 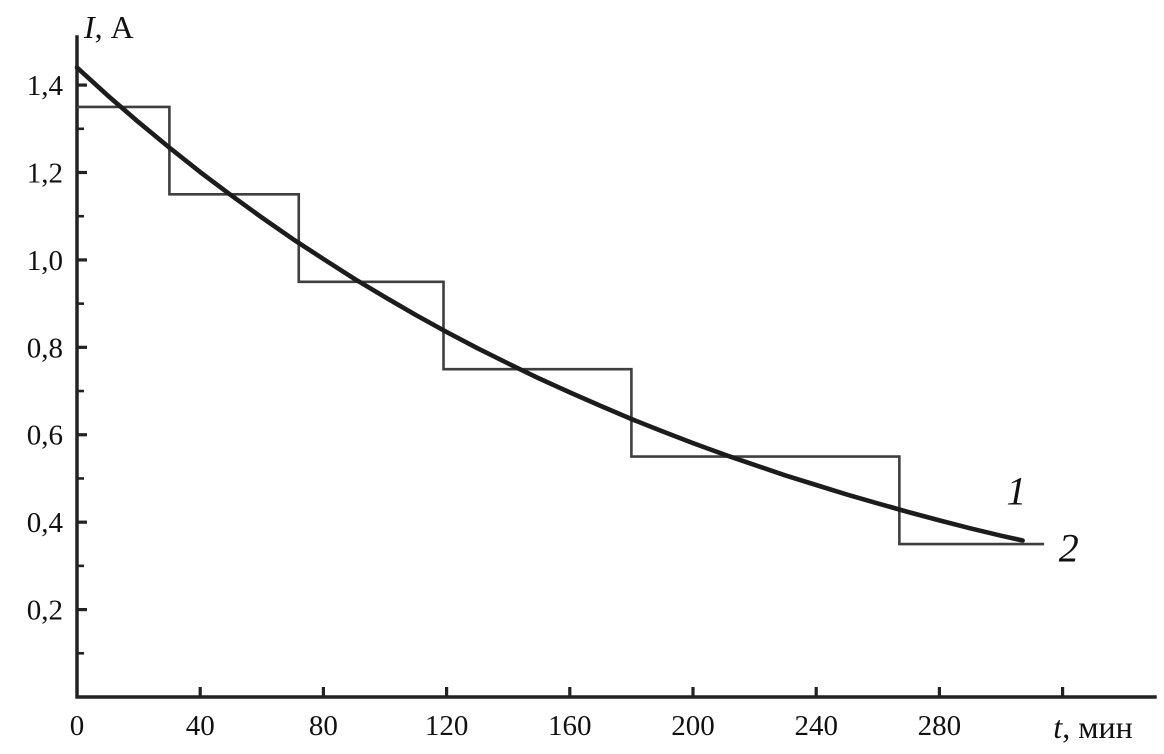 I want to click on curve-2-label: 2, so click(x=1069, y=547).